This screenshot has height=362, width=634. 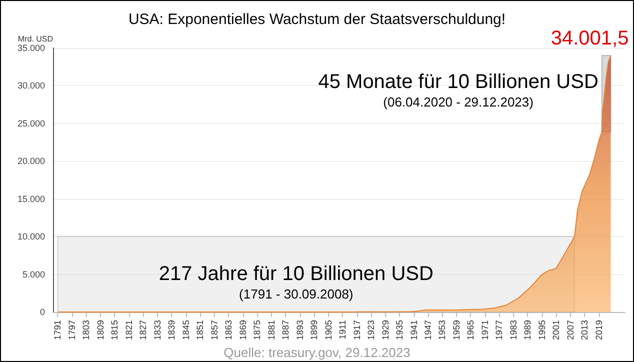 I want to click on y-tick-label: 25.000, so click(x=31, y=123).